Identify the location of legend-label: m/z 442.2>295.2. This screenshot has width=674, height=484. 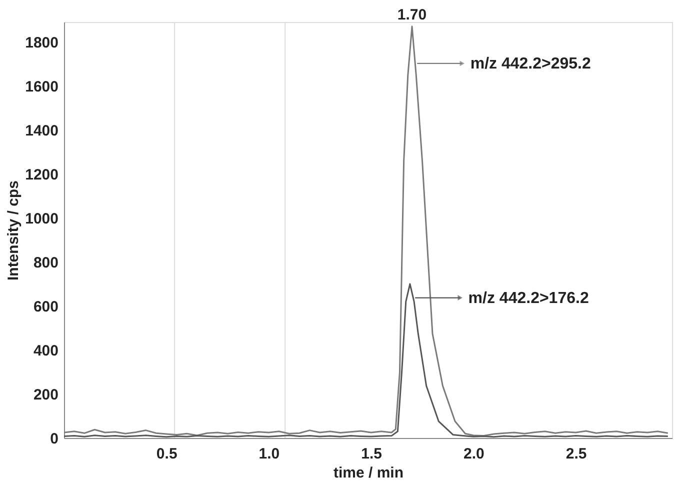
(530, 63).